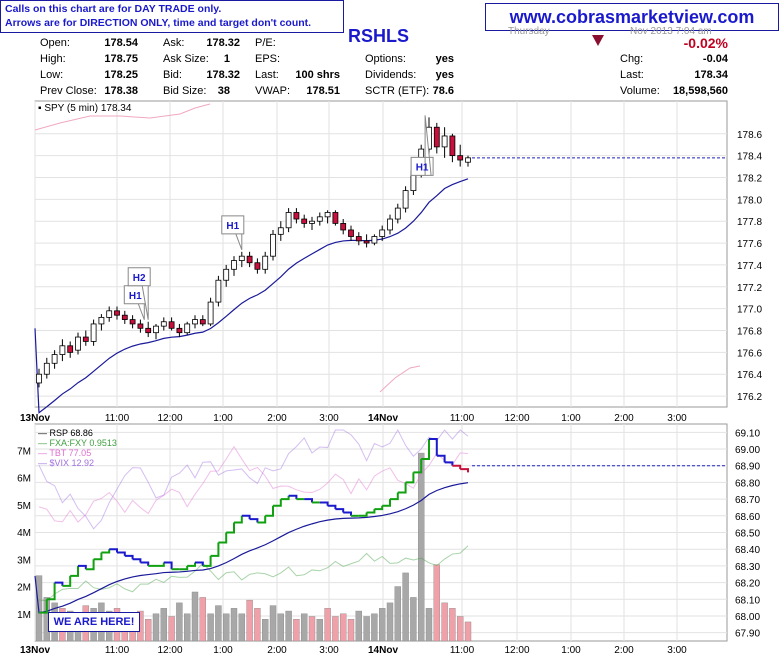 Image resolution: width=780 pixels, height=659 pixels. I want to click on rsp-legend-entry: — FXA:FXY 0.9513, so click(77, 443).